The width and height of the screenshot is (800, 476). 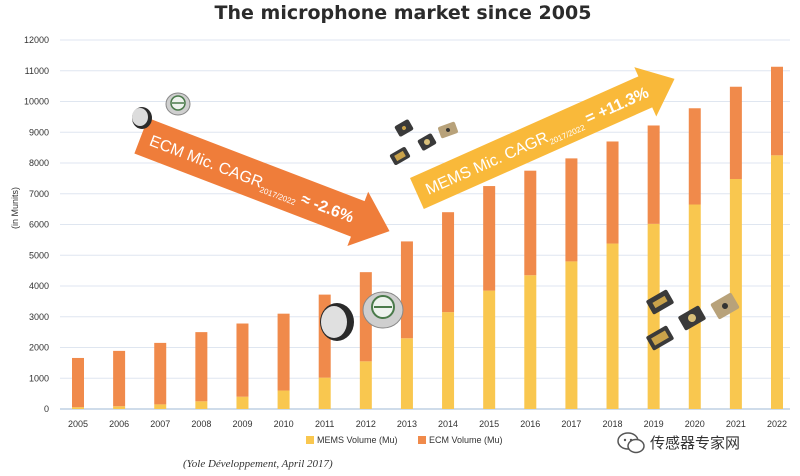 What do you see at coordinates (530, 424) in the screenshot?
I see `x-tick-label: 2016` at bounding box center [530, 424].